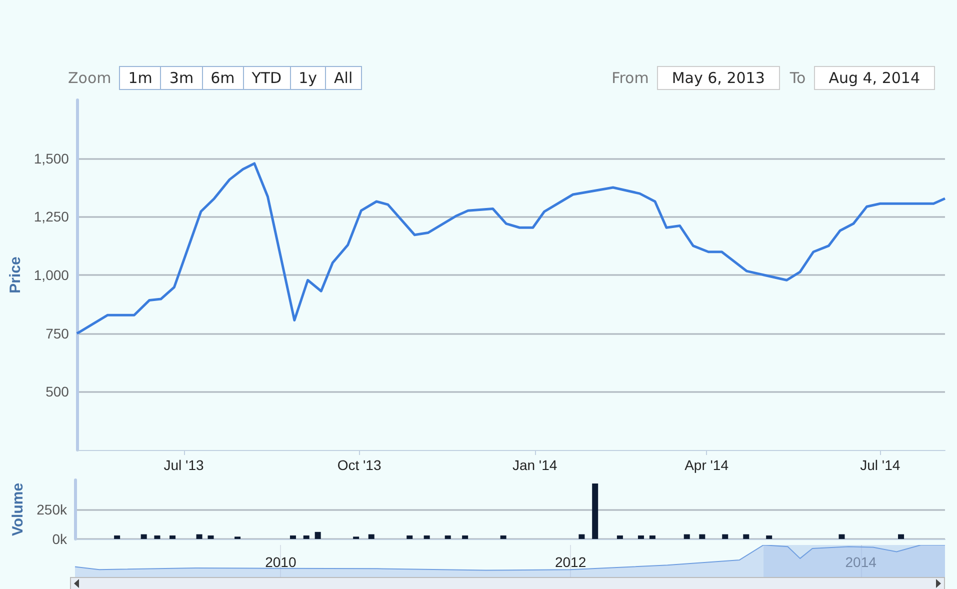 The width and height of the screenshot is (957, 589). What do you see at coordinates (874, 78) in the screenshot?
I see `text: Aug 4, 2014` at bounding box center [874, 78].